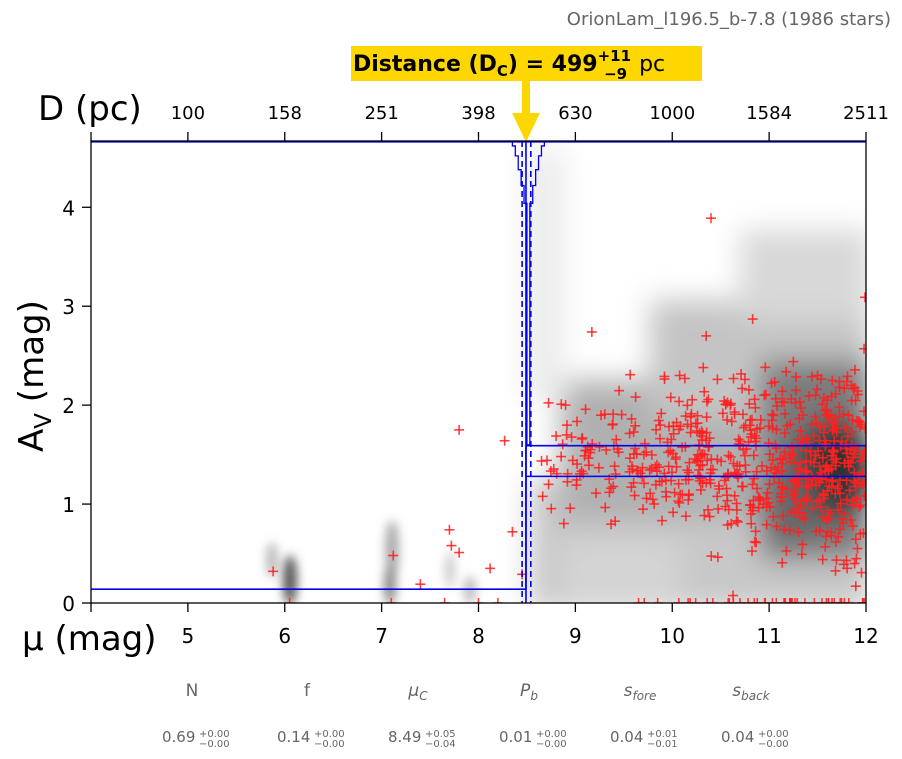 Image resolution: width=902 pixels, height=759 pixels. What do you see at coordinates (381, 113) in the screenshot?
I see `top-tick-label: 251` at bounding box center [381, 113].